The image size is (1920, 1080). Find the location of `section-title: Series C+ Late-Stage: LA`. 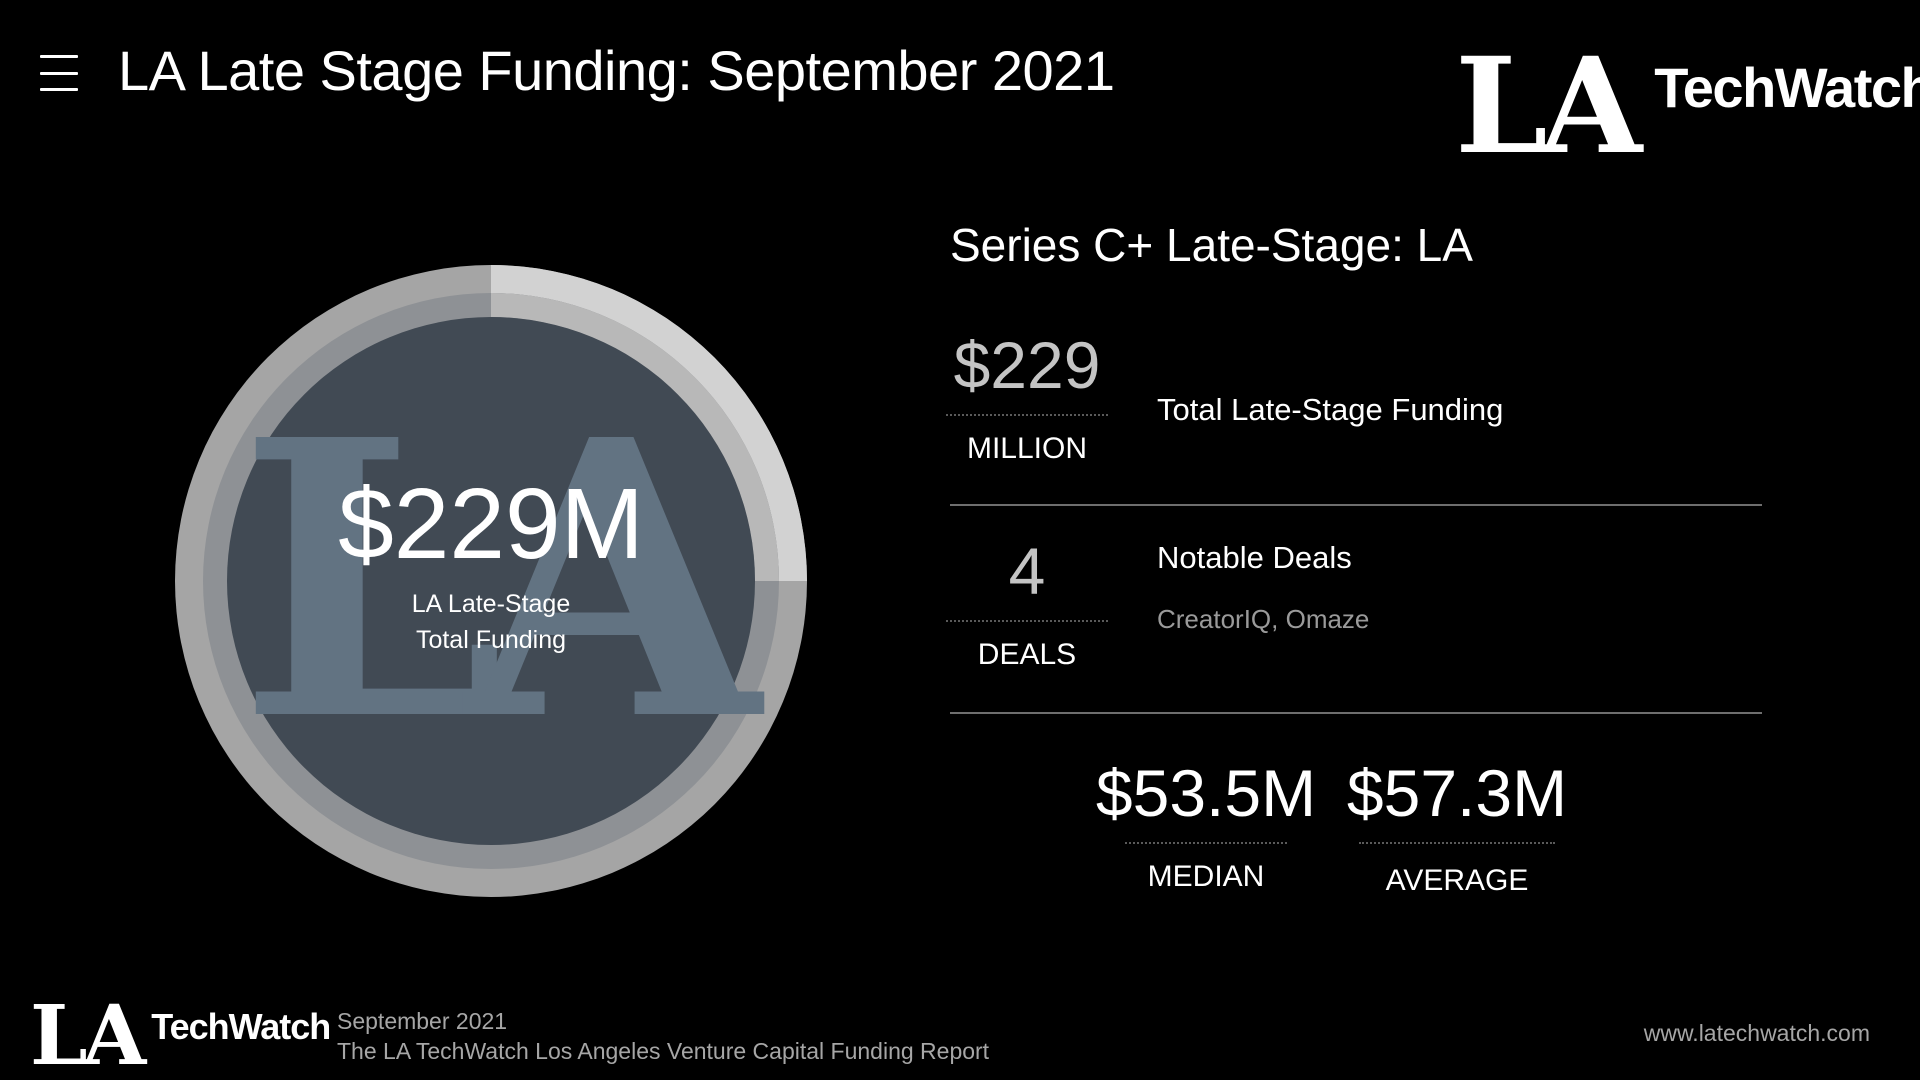

section-title: Series C+ Late-Stage: LA is located at coordinates (1211, 245).